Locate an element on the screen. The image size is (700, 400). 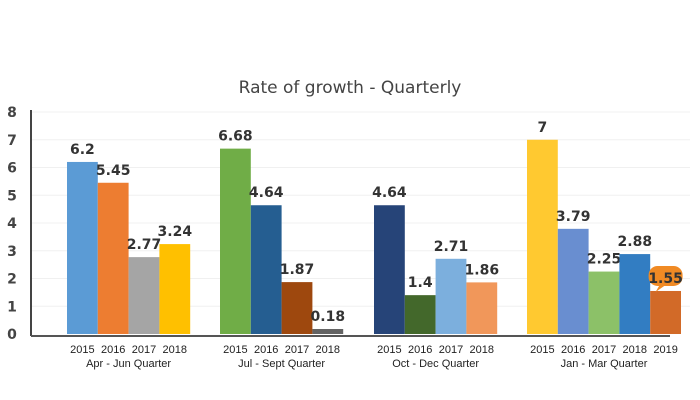
bar-jan-mar-quarter-2018 is located at coordinates (635, 294).